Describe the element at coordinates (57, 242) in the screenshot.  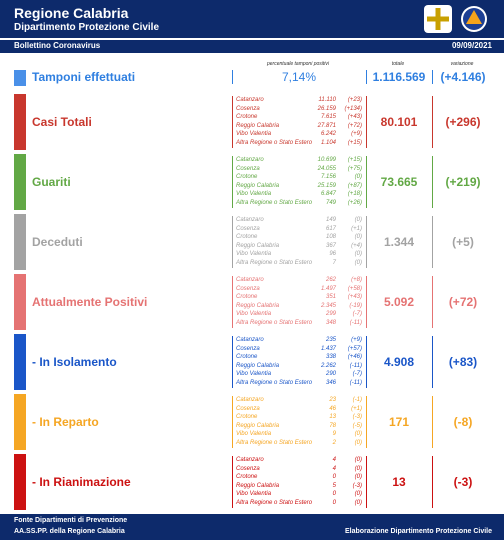
I see `section-label: Deceduti` at that location.